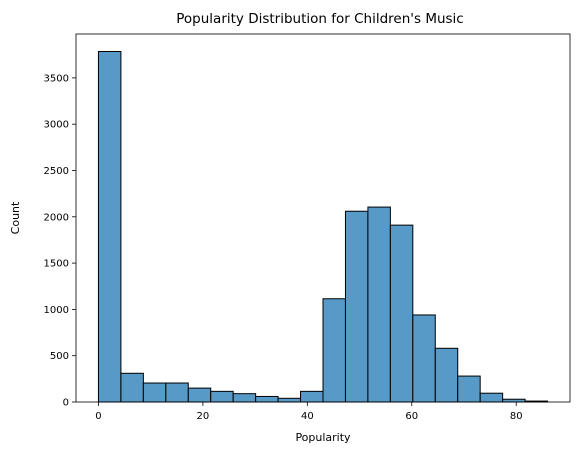 Image resolution: width=580 pixels, height=455 pixels. I want to click on y-axis-ticks: 0 500 1000 1500 2000 2500 3000 3500, so click(60, 241).